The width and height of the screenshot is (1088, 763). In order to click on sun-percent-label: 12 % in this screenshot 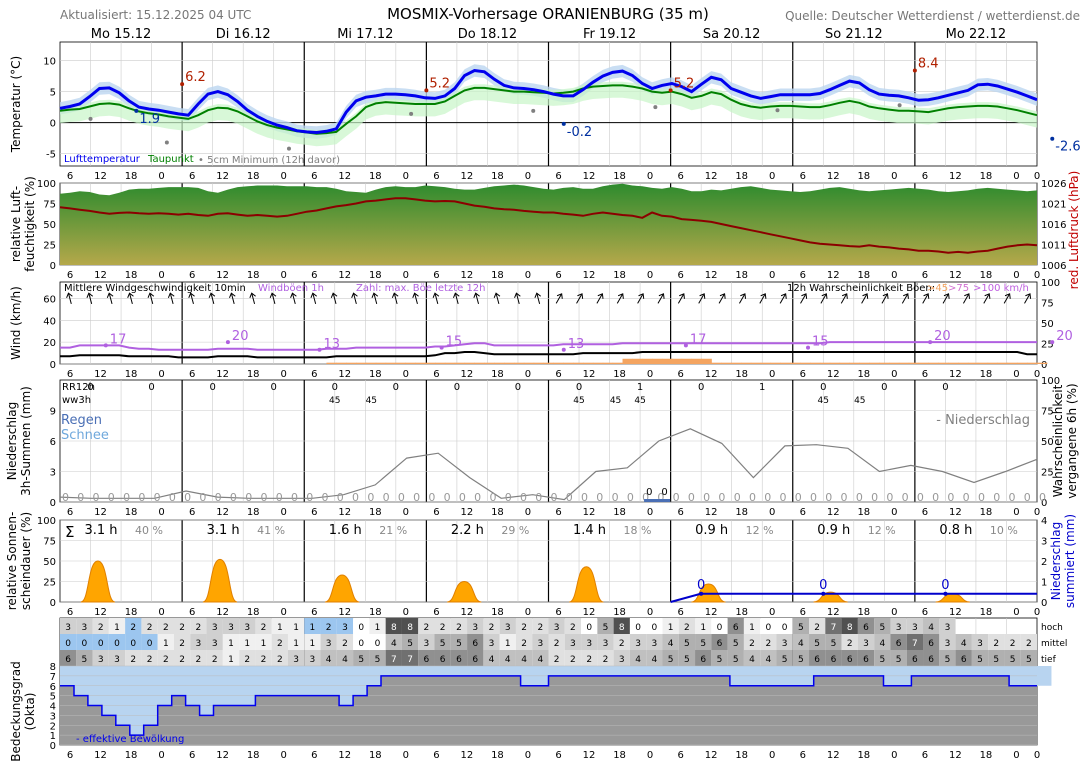, I will do `click(760, 530)`.